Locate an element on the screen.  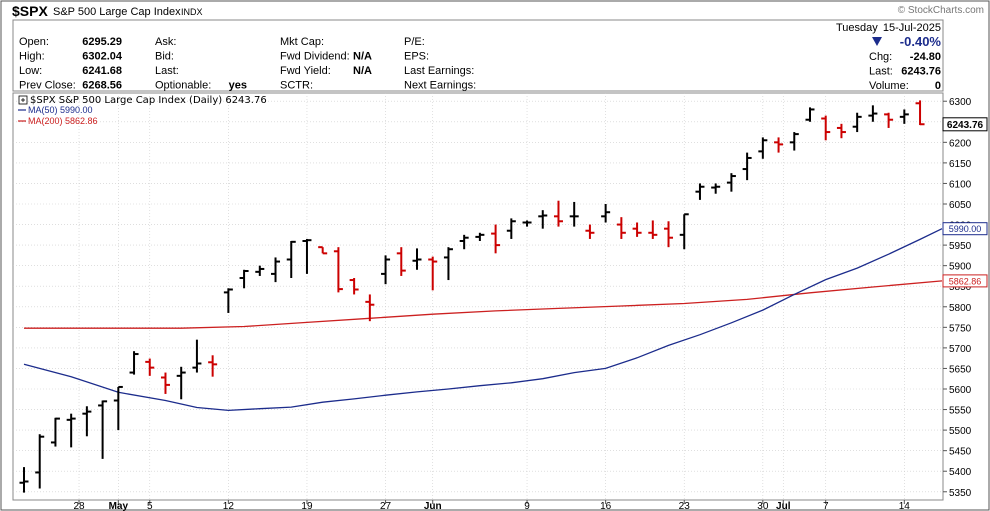
x-tick-label: 14 is located at coordinates (905, 506).